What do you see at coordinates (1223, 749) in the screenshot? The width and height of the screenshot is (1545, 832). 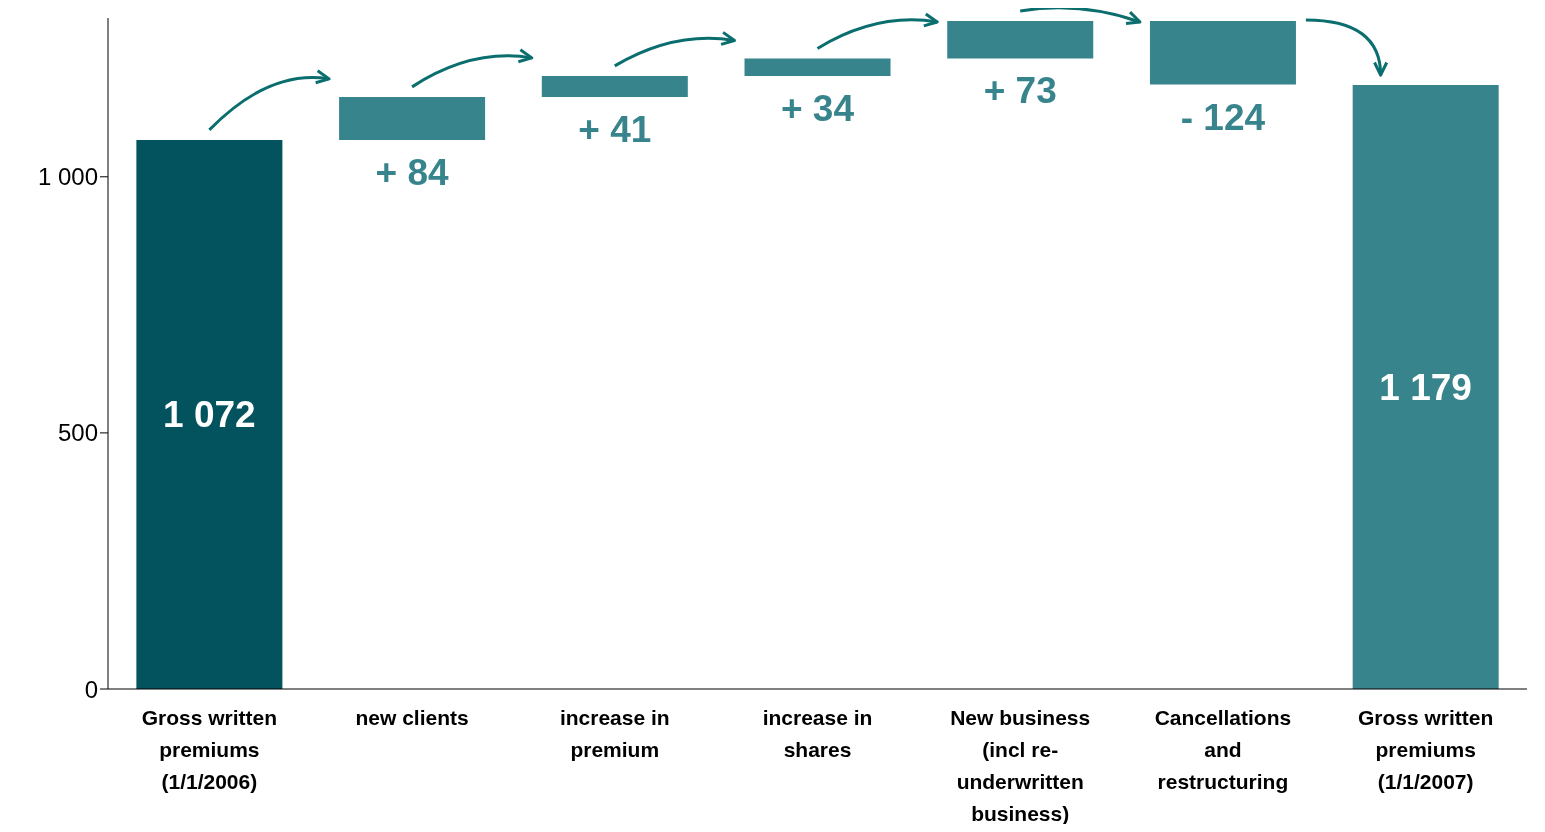 I see `x-tick-label: Cancellations and restructuring` at bounding box center [1223, 749].